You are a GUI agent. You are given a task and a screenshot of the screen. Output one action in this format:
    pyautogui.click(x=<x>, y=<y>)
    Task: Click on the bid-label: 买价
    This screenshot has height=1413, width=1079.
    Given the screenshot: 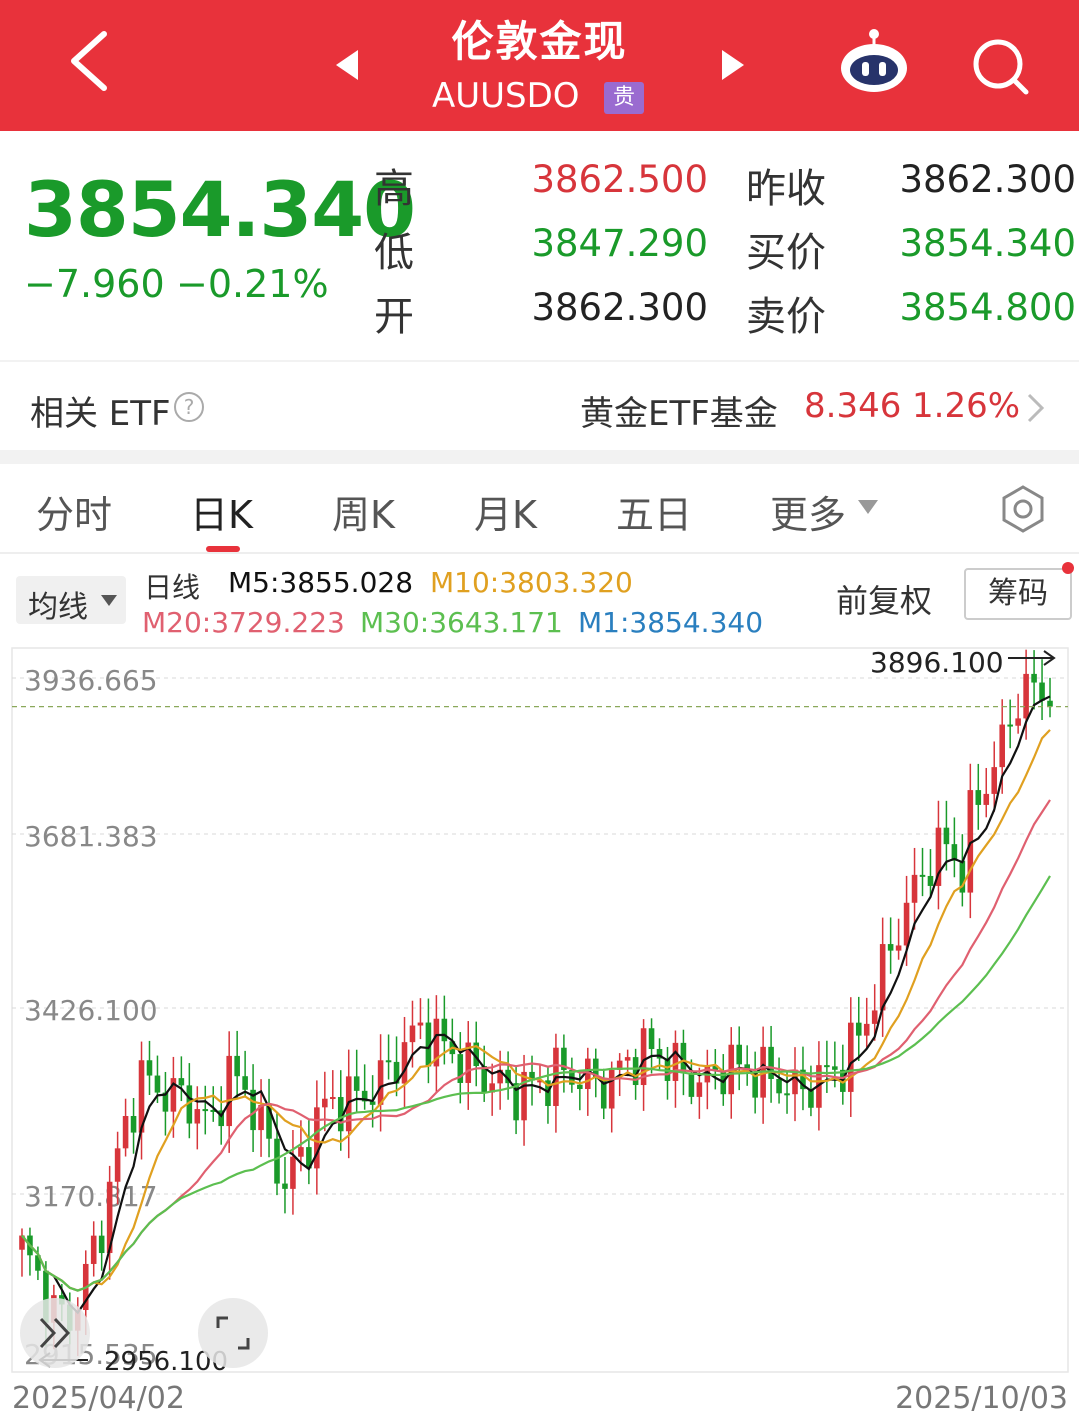 What is the action you would take?
    pyautogui.click(x=786, y=253)
    